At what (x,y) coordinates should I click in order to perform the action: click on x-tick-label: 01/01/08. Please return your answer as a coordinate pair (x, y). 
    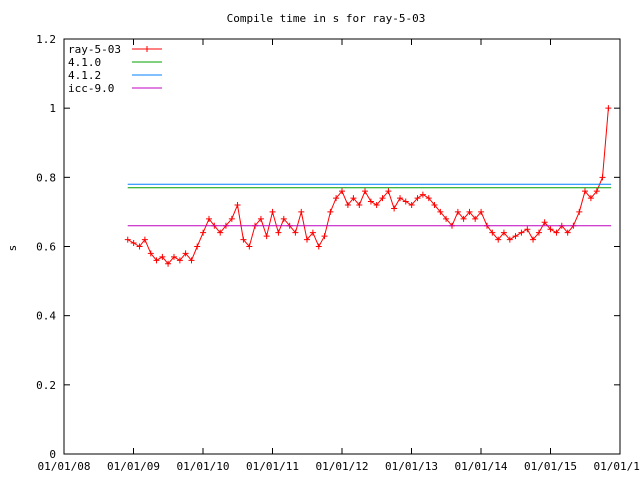
    Looking at the image, I should click on (64, 466).